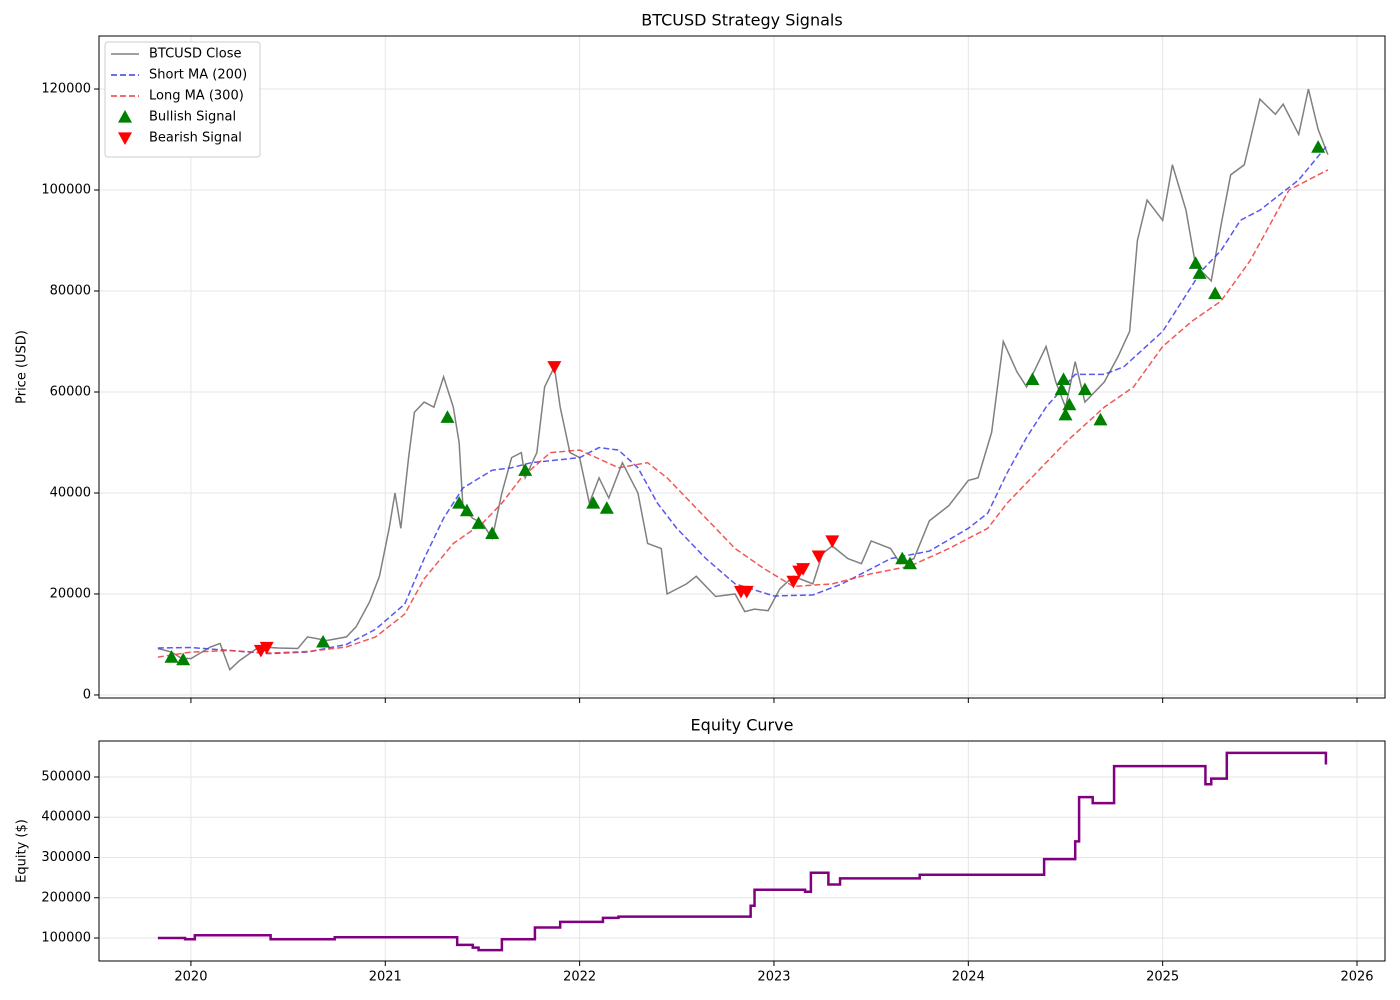 The height and width of the screenshot is (1000, 1400). I want to click on y-tick-label: 20000, so click(70, 593).